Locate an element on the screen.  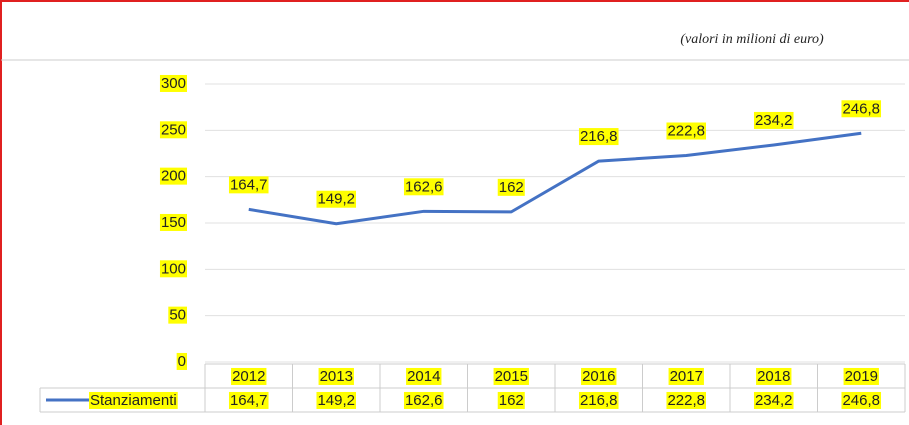
table-value: 222,8 is located at coordinates (686, 400).